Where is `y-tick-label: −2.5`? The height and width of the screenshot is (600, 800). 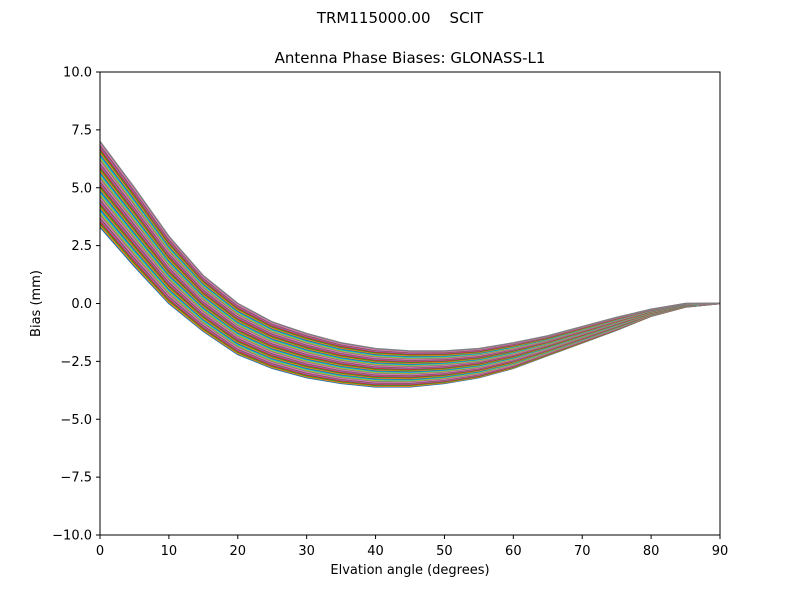 y-tick-label: −2.5 is located at coordinates (76, 362).